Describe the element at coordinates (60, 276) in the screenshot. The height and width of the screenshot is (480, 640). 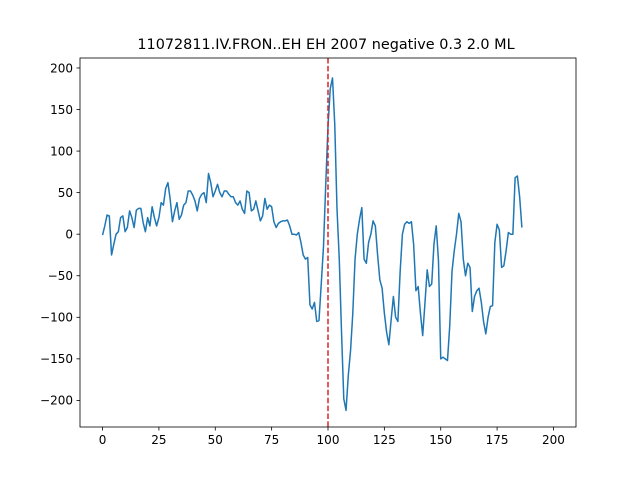
I see `y-tick-label: −50` at that location.